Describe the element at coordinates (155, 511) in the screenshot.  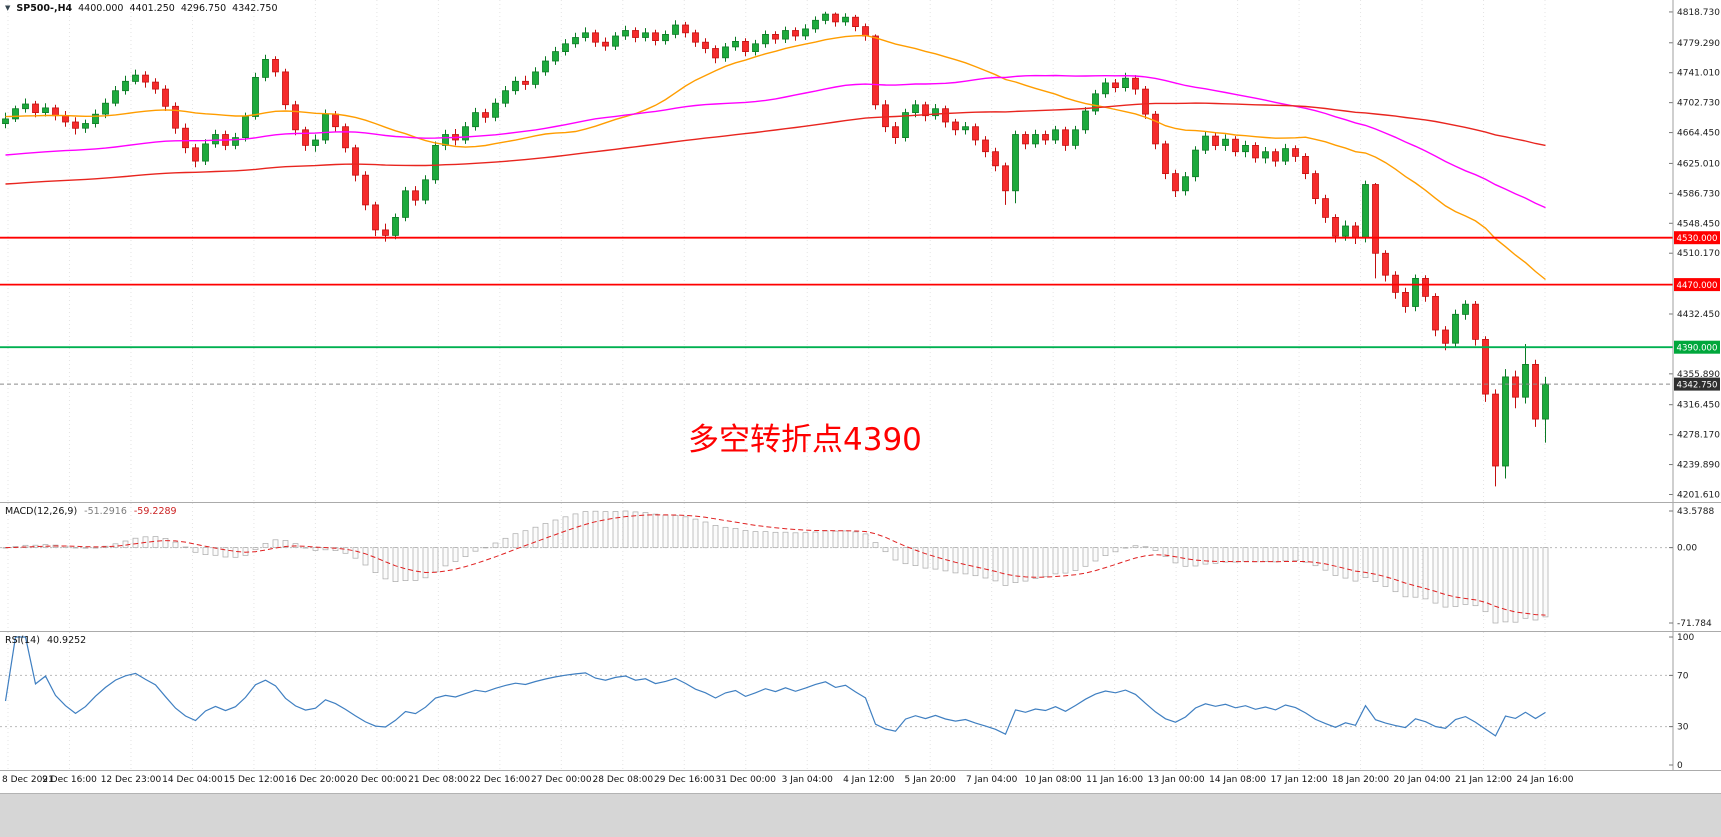
I see `macd-signal-value: -59.2289` at that location.